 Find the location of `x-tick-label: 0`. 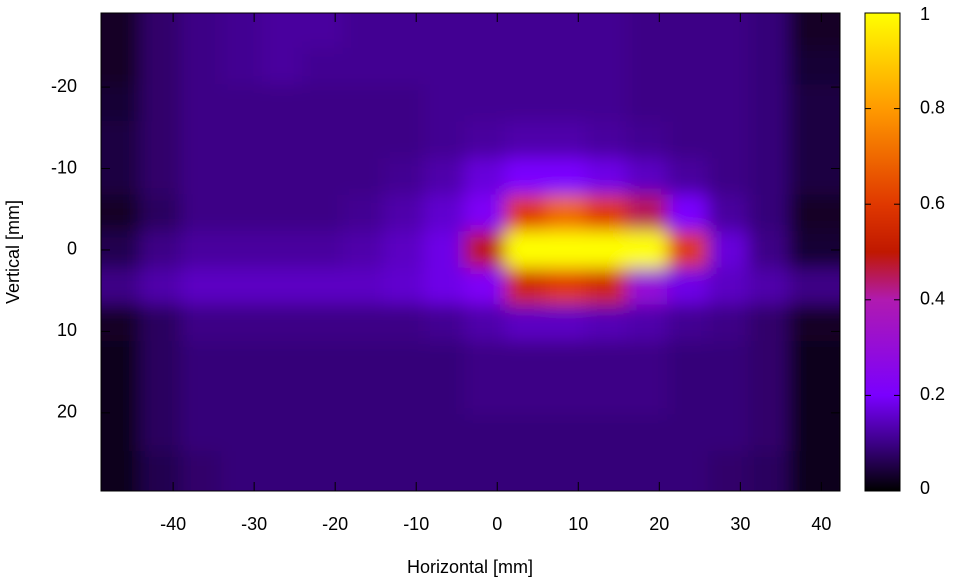

x-tick-label: 0 is located at coordinates (497, 524).